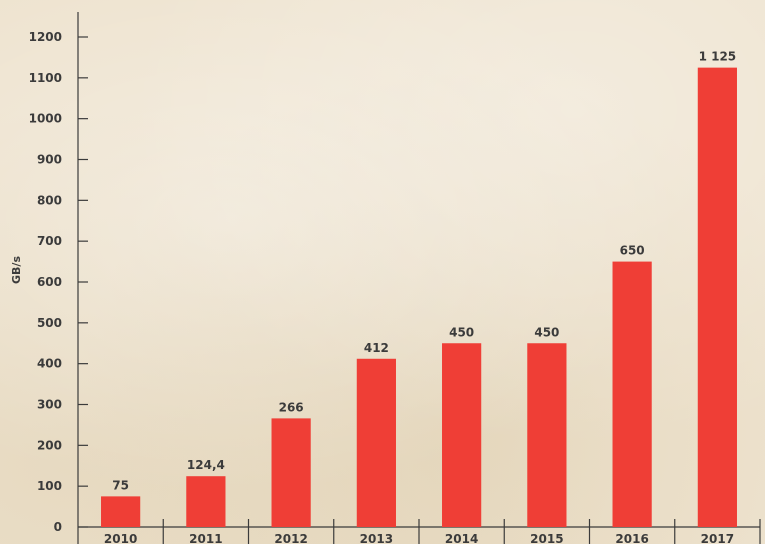  What do you see at coordinates (206, 465) in the screenshot?
I see `data-label-2011: 124,4` at bounding box center [206, 465].